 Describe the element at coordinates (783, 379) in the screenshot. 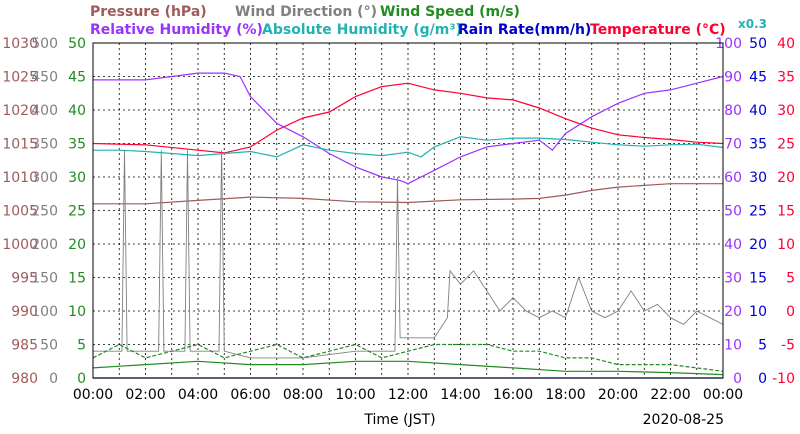

I see `y-tick-temperature: -10` at that location.